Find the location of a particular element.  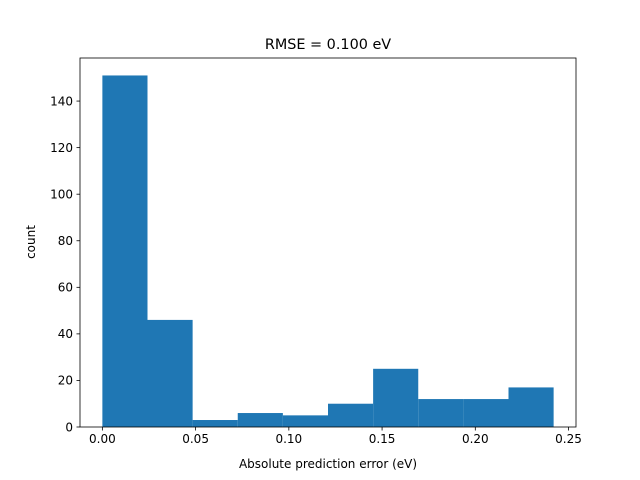

x-axis-label: Absolute prediction error (eV) is located at coordinates (328, 464).